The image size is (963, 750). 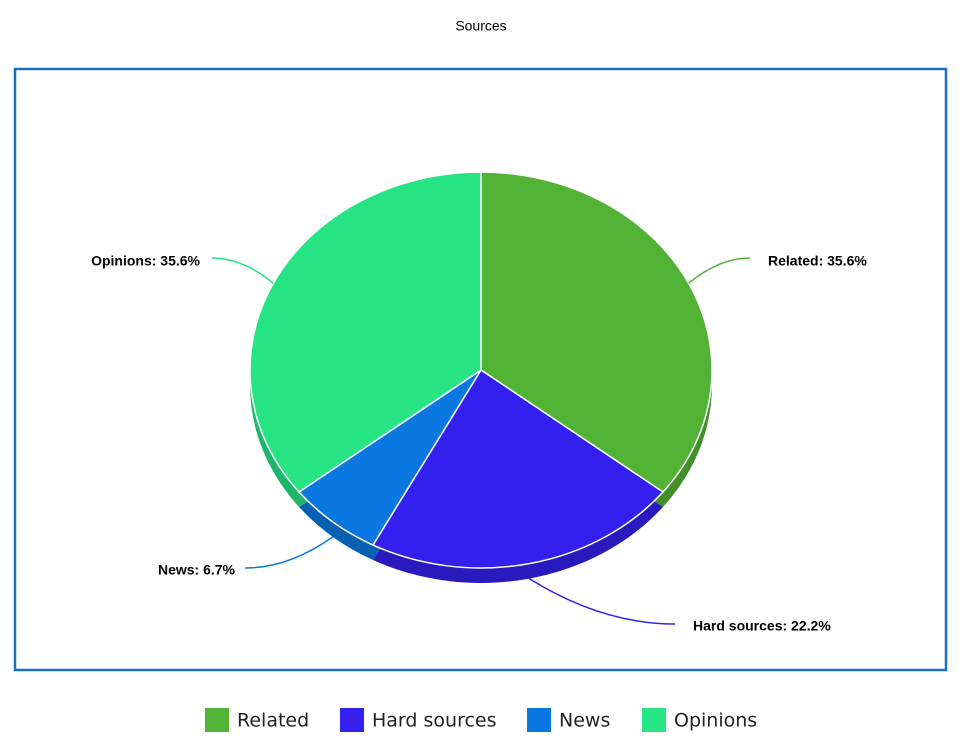 What do you see at coordinates (817, 261) in the screenshot?
I see `data-label: Related: 35.6%` at bounding box center [817, 261].